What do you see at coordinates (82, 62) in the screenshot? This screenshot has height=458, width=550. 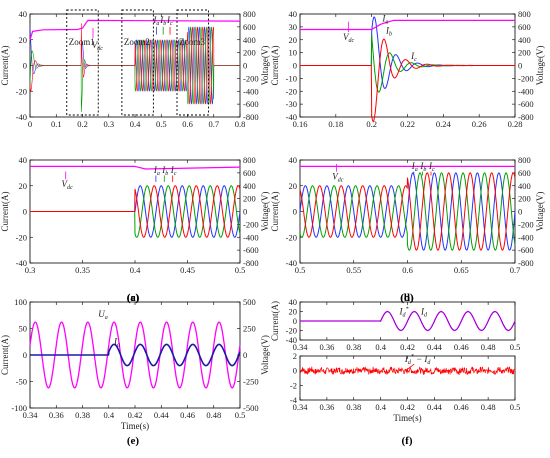 I see `zoom-box` at bounding box center [82, 62].